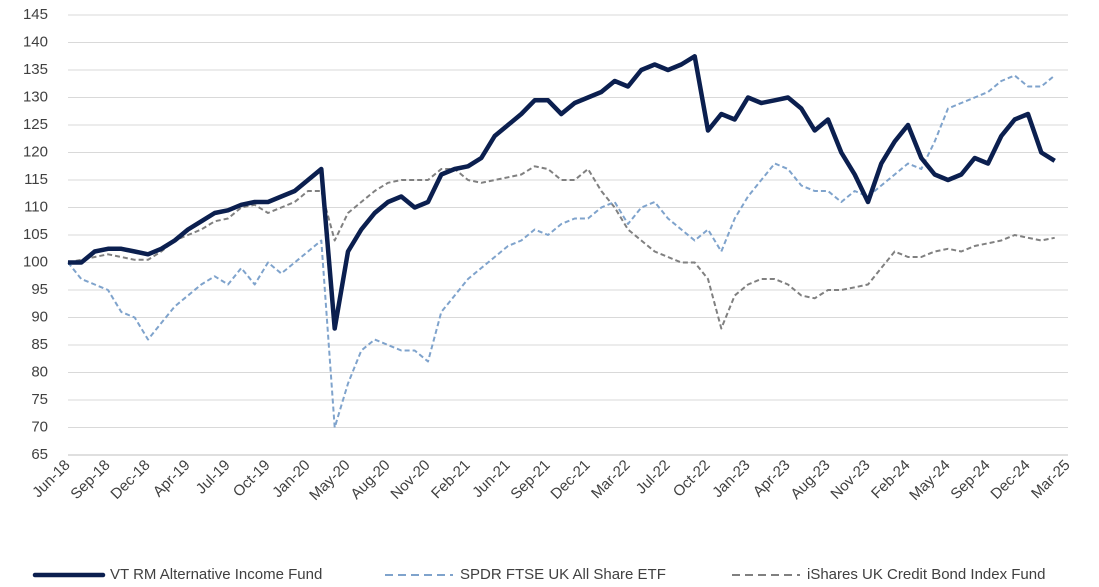 This screenshot has height=587, width=1099. Describe the element at coordinates (291, 479) in the screenshot. I see `x-tick-label: Jan-20` at that location.